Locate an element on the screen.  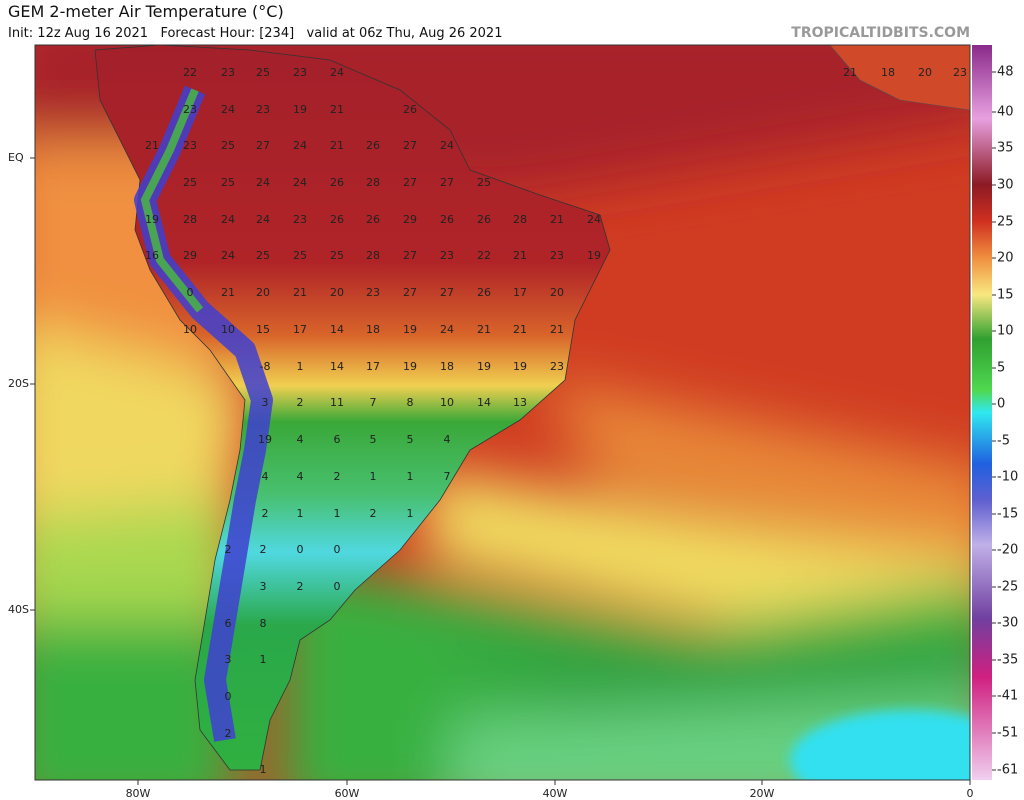
colorbar-label: -15 is located at coordinates (1007, 514).